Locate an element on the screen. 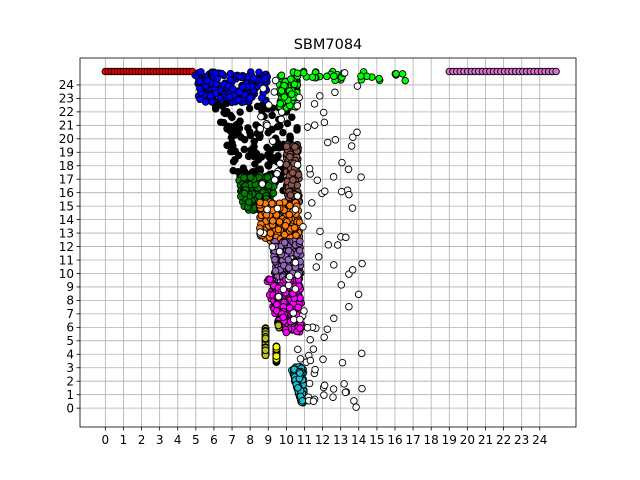 This screenshot has width=640, height=480. x-tick-label: 17 is located at coordinates (412, 440).